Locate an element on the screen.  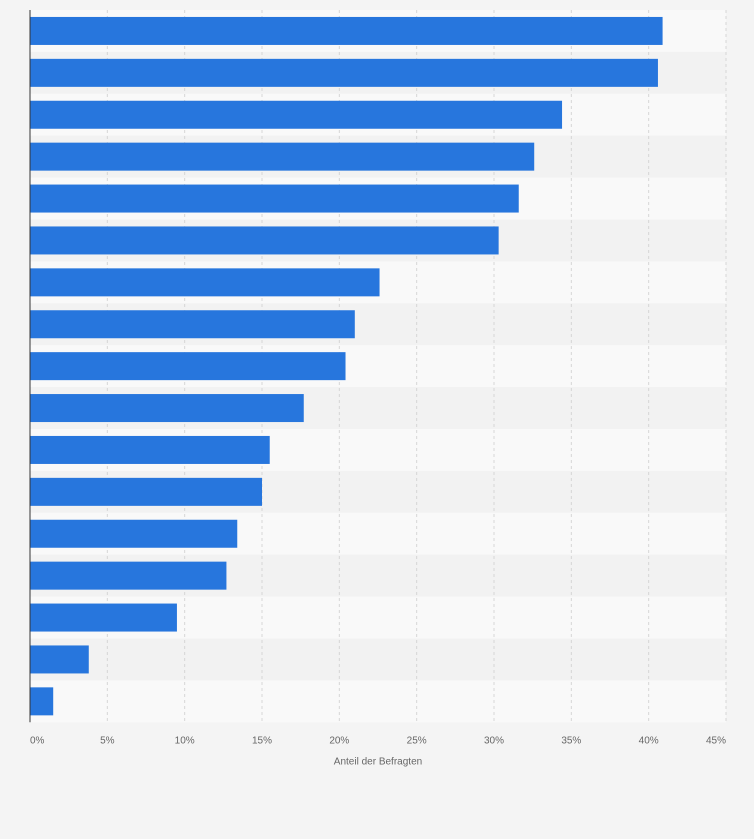
x-tick-label: 30% is located at coordinates (494, 740).